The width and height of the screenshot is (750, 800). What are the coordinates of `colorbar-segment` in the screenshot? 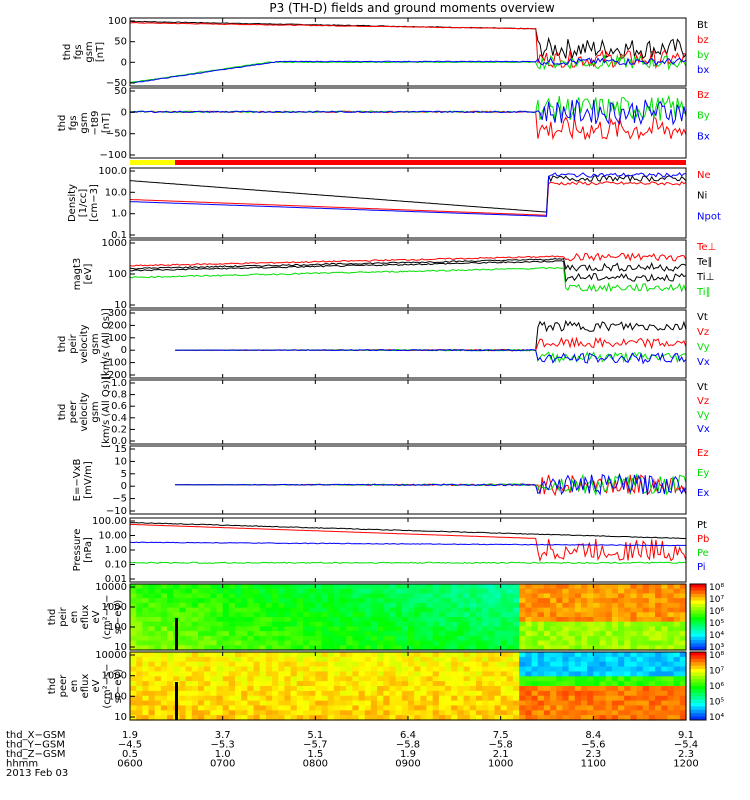 It's located at (698, 599).